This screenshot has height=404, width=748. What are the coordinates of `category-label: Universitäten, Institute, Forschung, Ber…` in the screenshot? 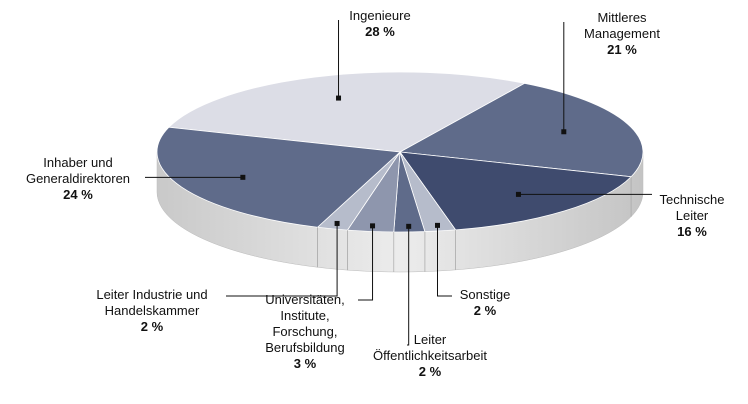 It's located at (305, 323).